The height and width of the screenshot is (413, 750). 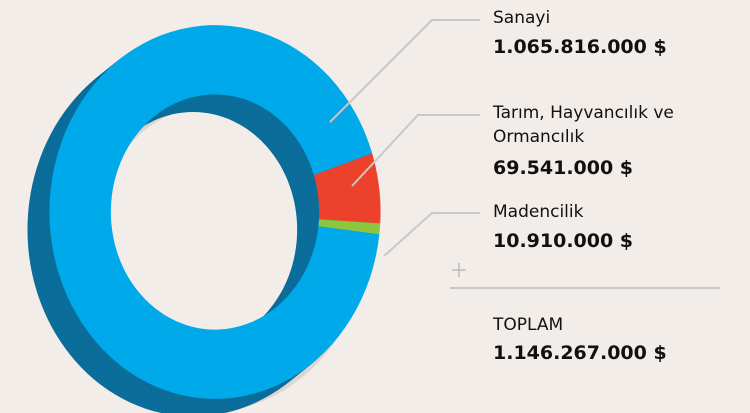 I want to click on value-label: 1.065.816.000 $, so click(x=580, y=47).